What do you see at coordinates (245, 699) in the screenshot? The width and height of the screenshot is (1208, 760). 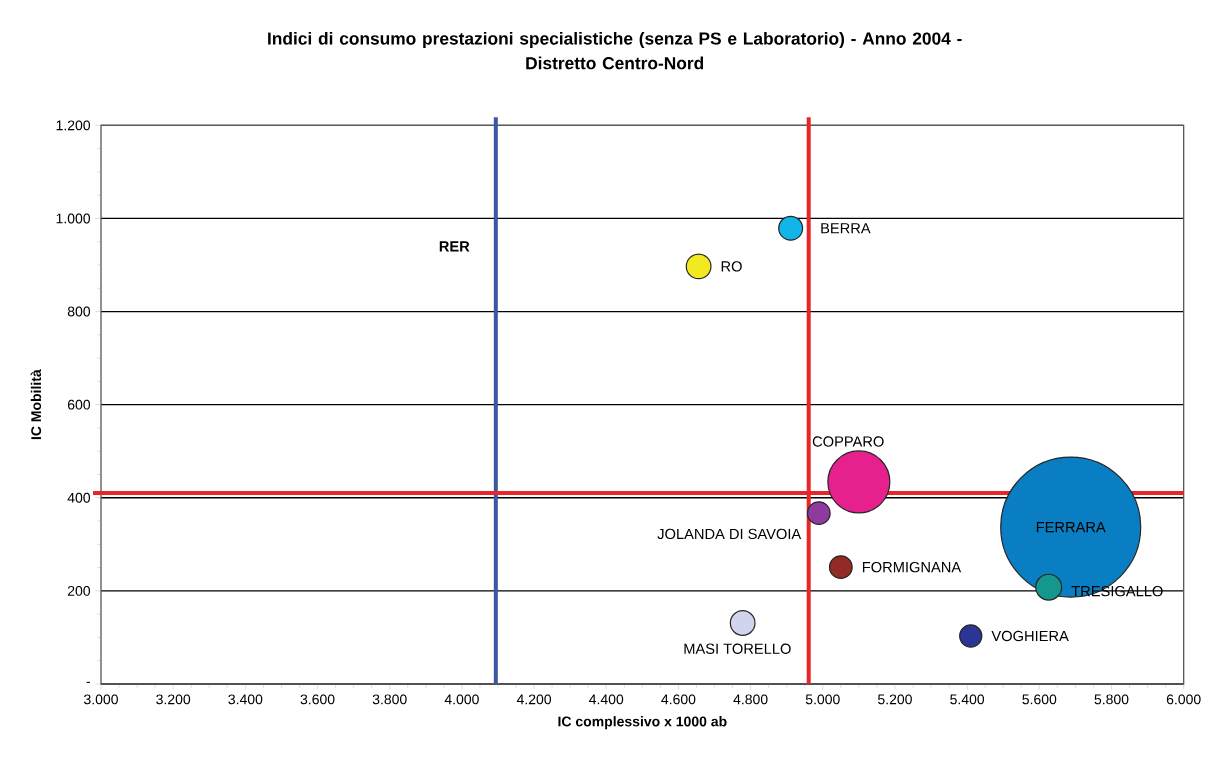 I see `x-tick-label: 3.400` at bounding box center [245, 699].